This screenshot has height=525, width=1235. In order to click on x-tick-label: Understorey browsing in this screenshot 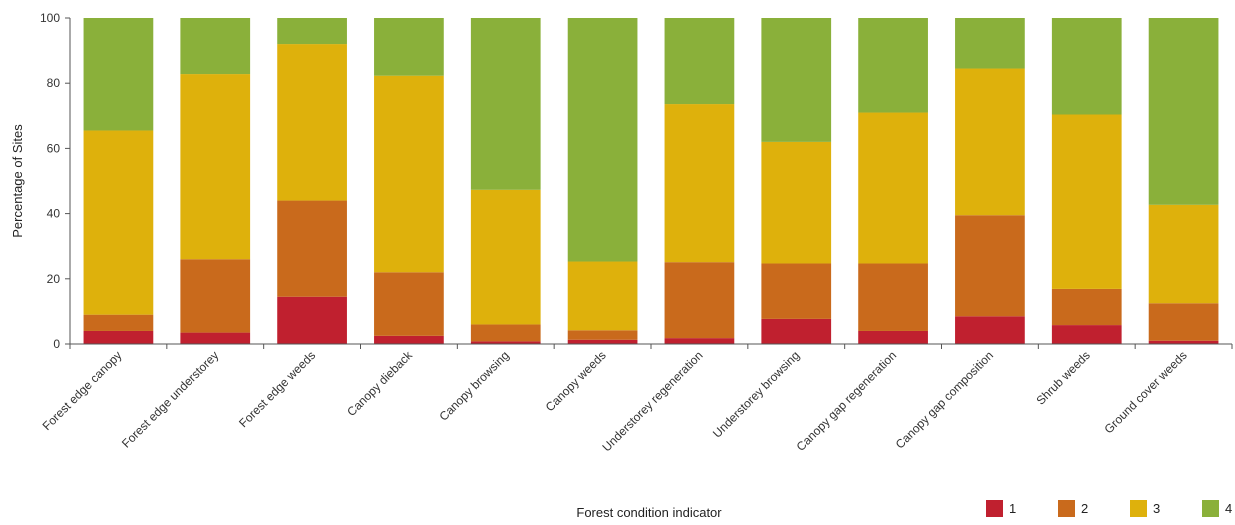, I will do `click(756, 394)`.